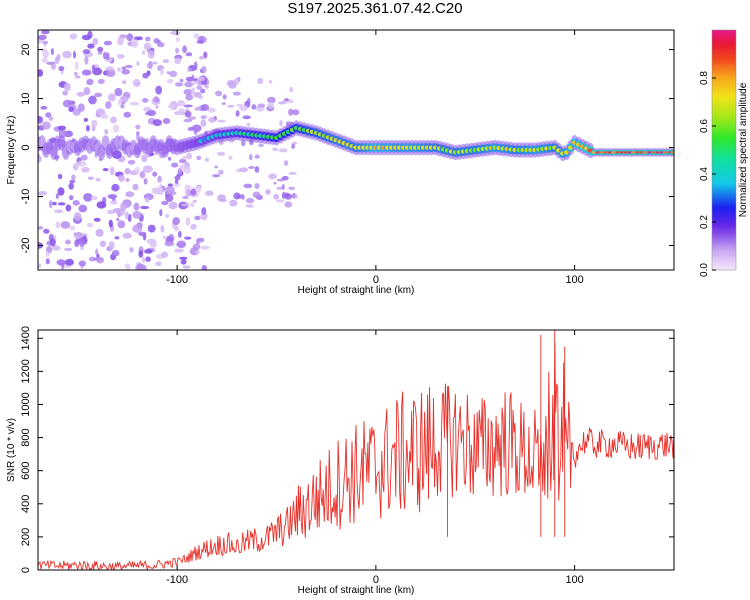 The height and width of the screenshot is (600, 750). What do you see at coordinates (356, 590) in the screenshot?
I see `snr-x-label: Height of straight line (km)` at bounding box center [356, 590].